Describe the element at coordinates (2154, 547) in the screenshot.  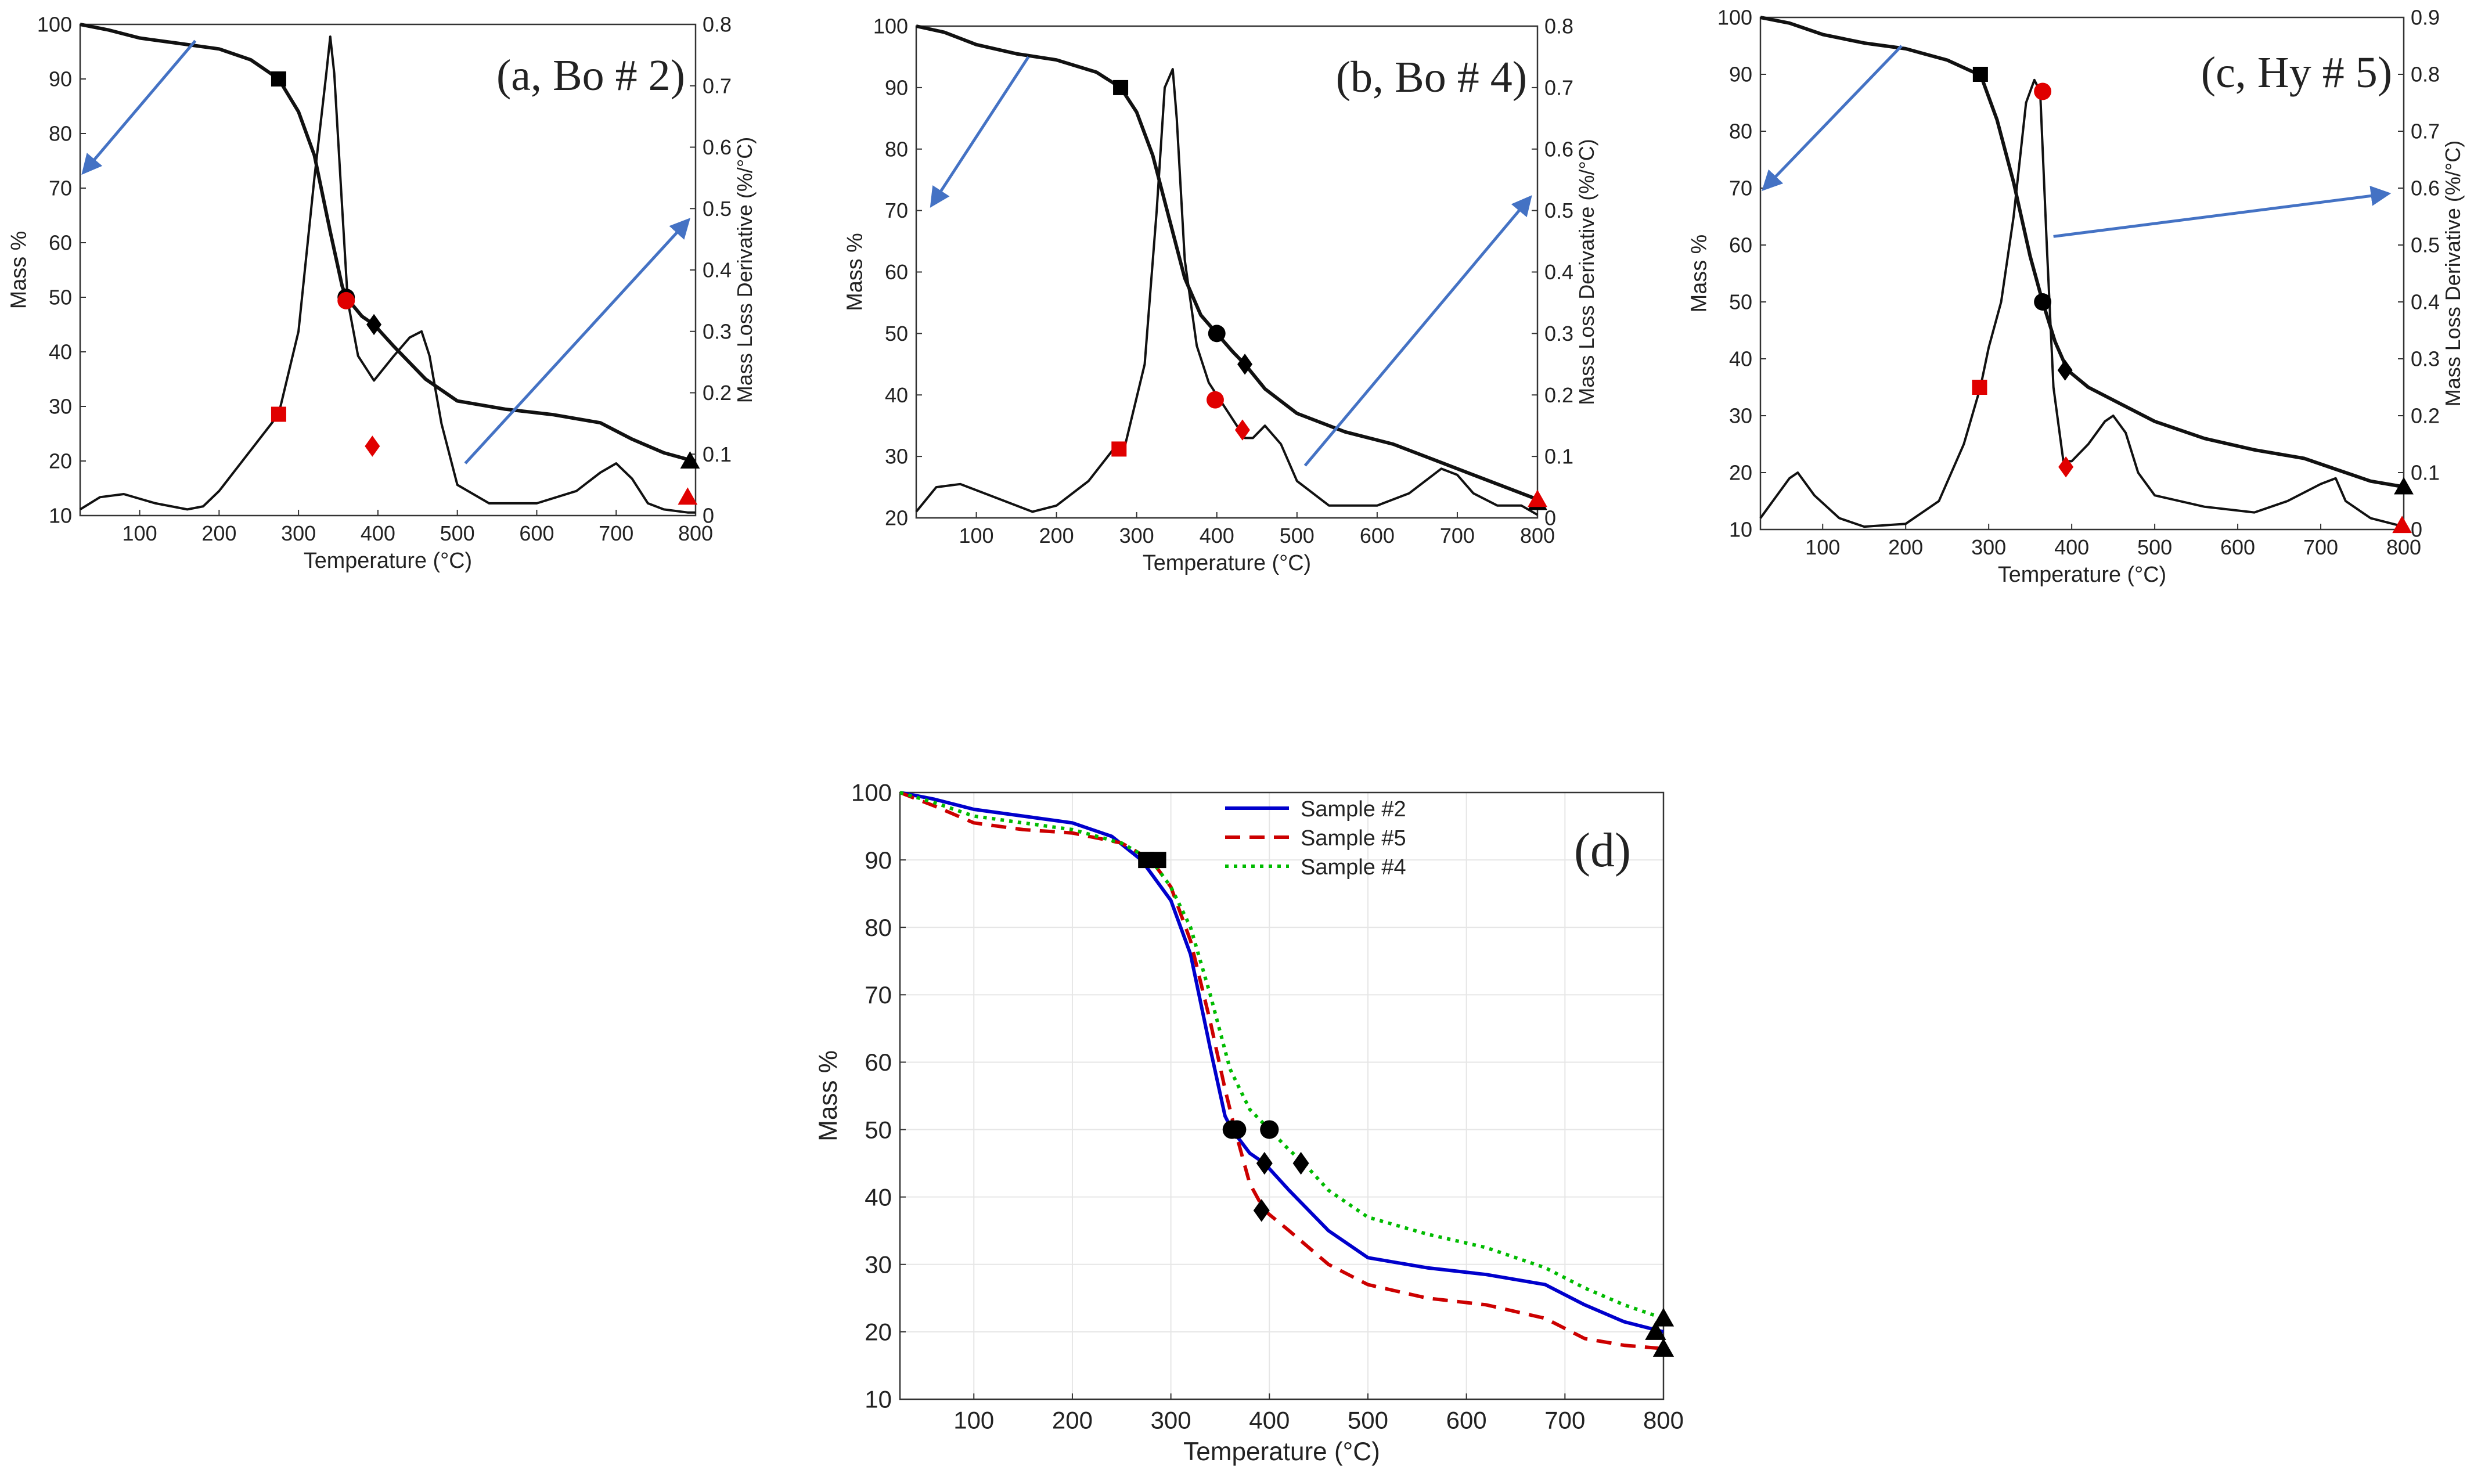
I see `x-tick-label: 500` at that location.